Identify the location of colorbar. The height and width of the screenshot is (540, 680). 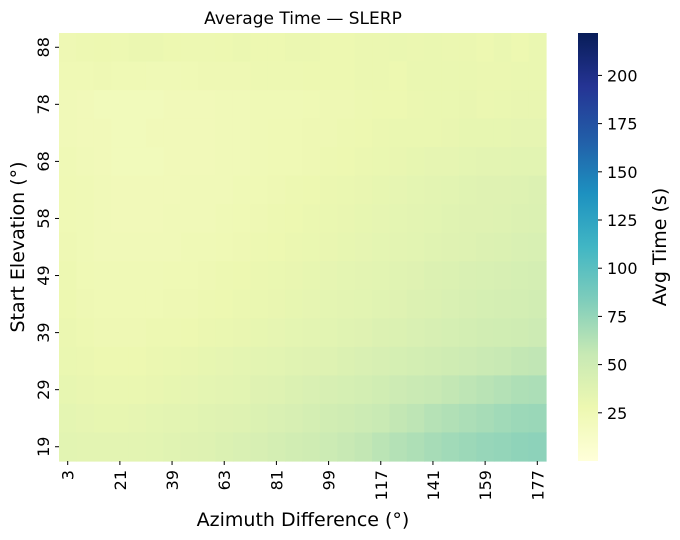
(588, 247).